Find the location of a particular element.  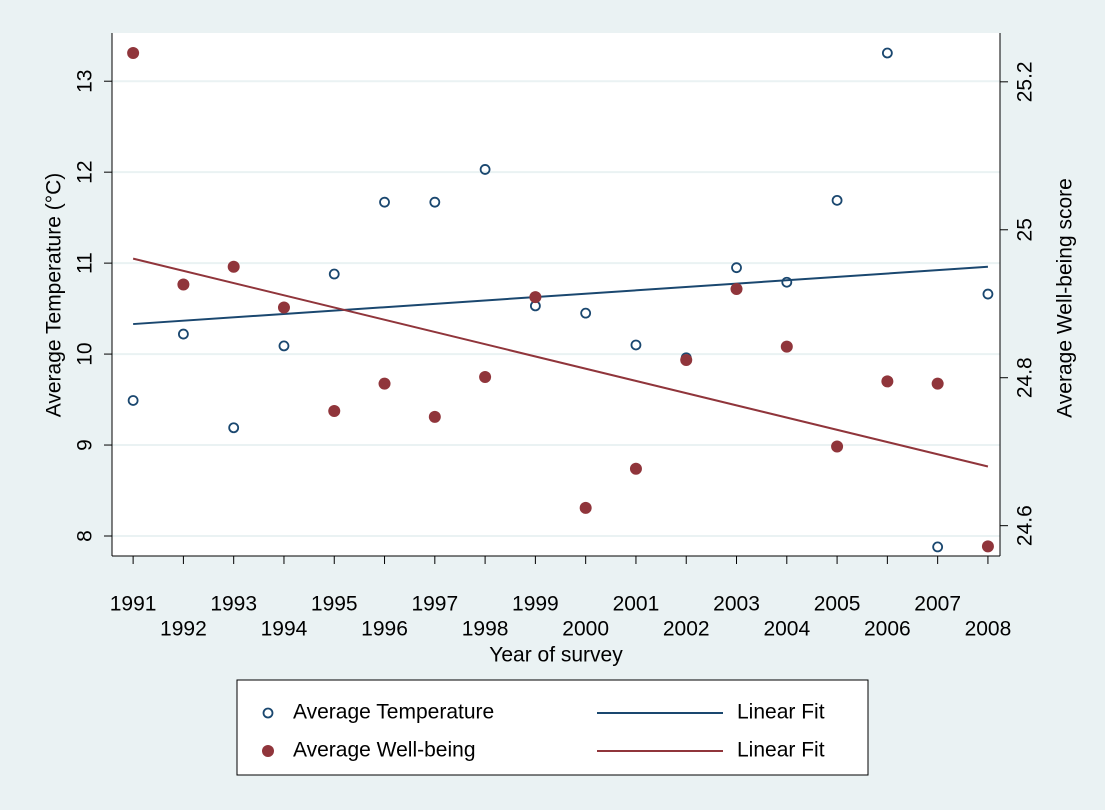

x-tick-label: 2007 is located at coordinates (937, 604).